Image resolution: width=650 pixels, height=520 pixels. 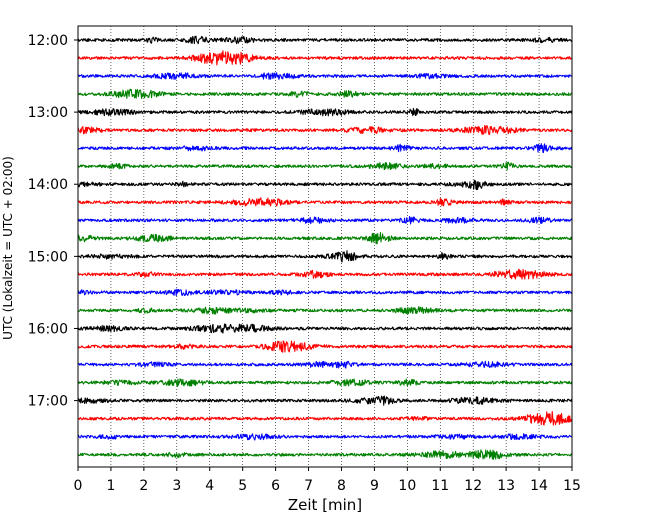 What do you see at coordinates (48, 41) in the screenshot?
I see `y-tick-label: 12:00` at bounding box center [48, 41].